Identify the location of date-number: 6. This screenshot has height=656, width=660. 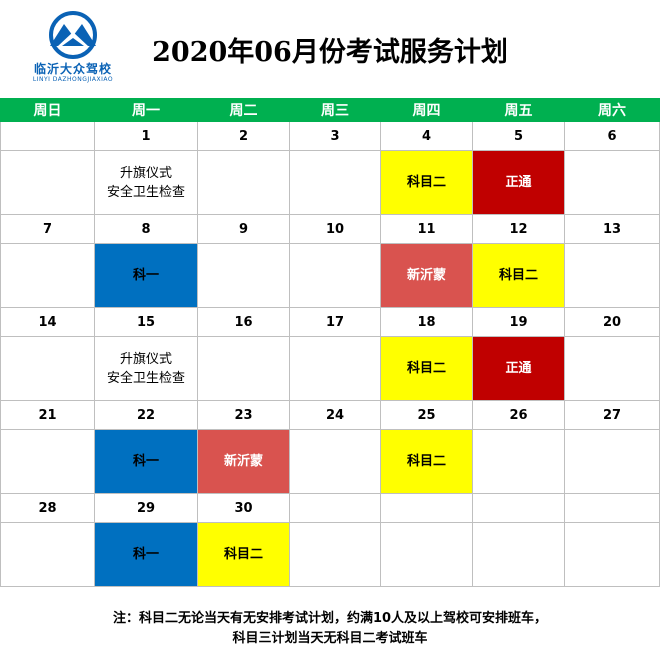
(612, 136).